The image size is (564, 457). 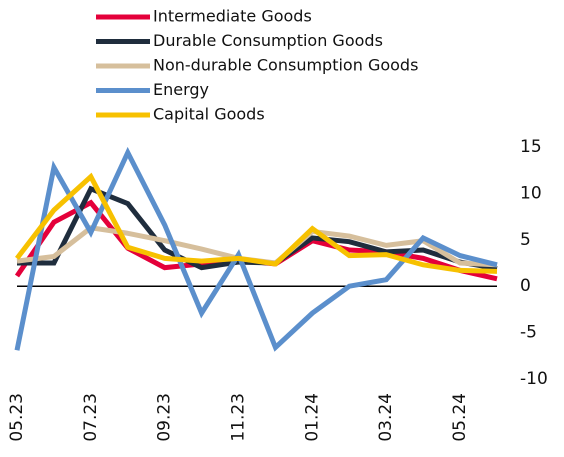 What do you see at coordinates (232, 16) in the screenshot?
I see `legend-label: Intermediate Goods` at bounding box center [232, 16].